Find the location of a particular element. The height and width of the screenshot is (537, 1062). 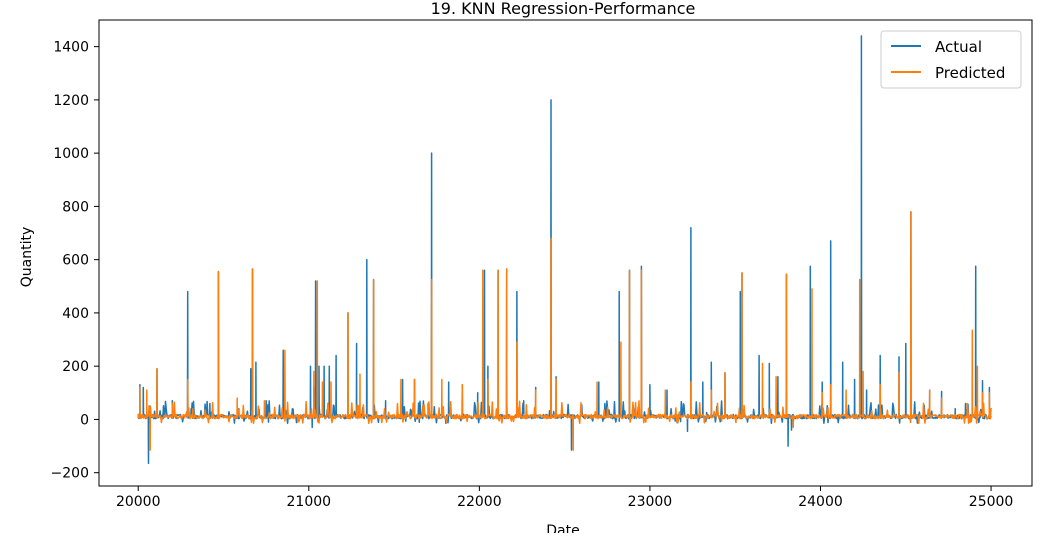

y-tick-label: 600 is located at coordinates (75, 261).